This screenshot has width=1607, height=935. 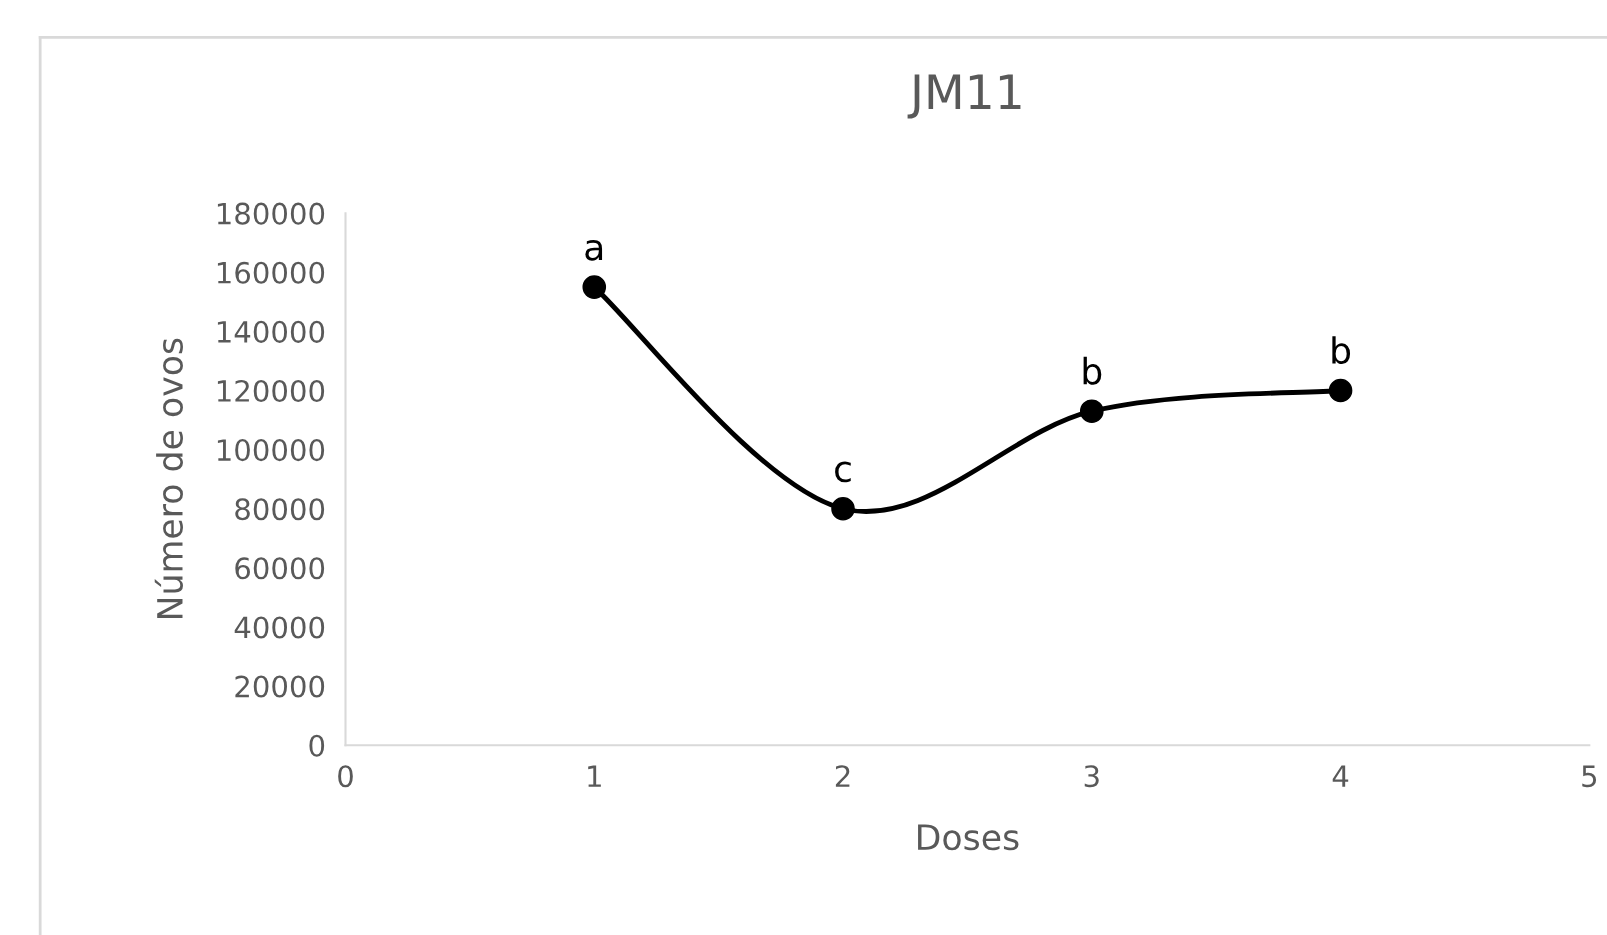 I want to click on y-tick-label: 0, so click(x=317, y=745).